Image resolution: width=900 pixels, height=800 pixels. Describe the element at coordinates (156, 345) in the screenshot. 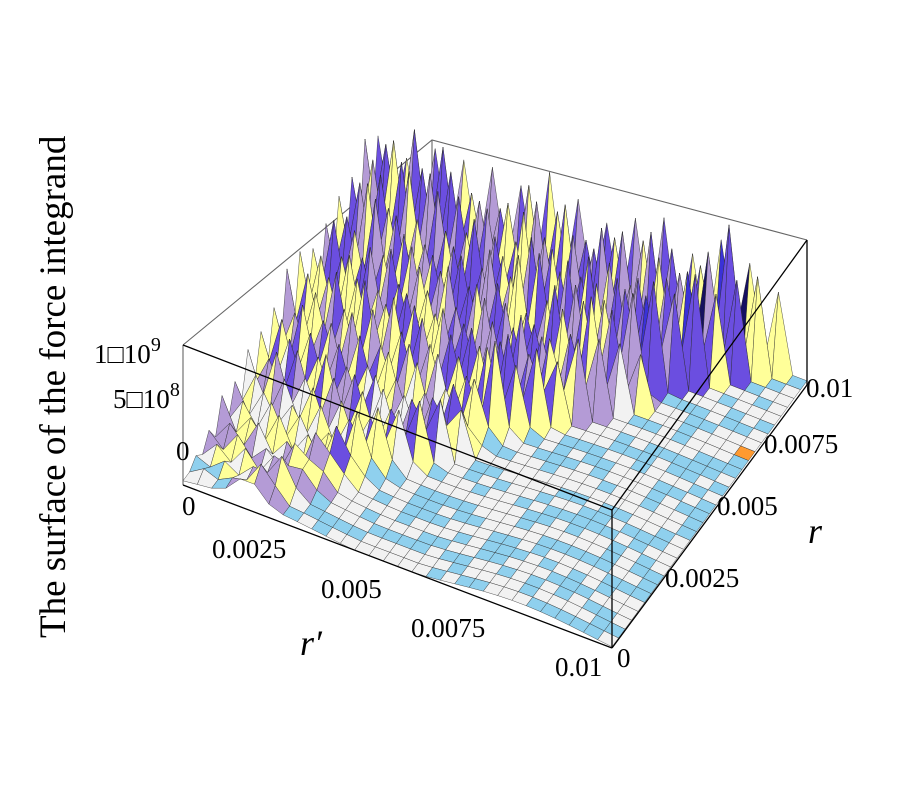

I see `z-tick-exponent: 9` at that location.